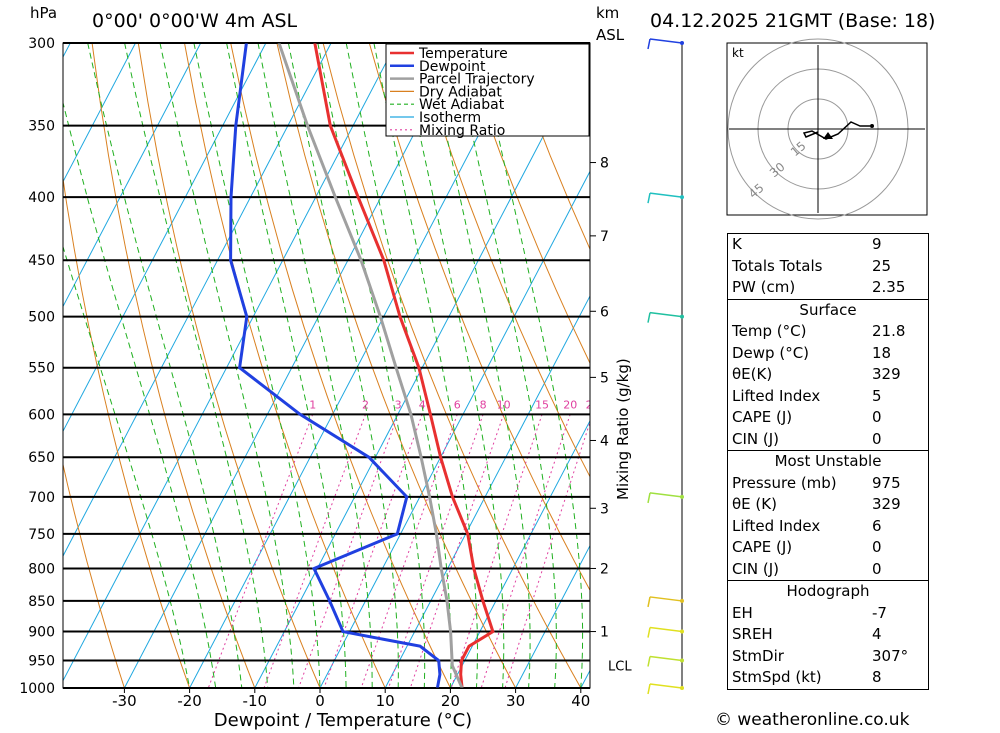 The image size is (1000, 733). What do you see at coordinates (828, 461) in the screenshot?
I see `most-unstable-title: Most Unstable` at bounding box center [828, 461].